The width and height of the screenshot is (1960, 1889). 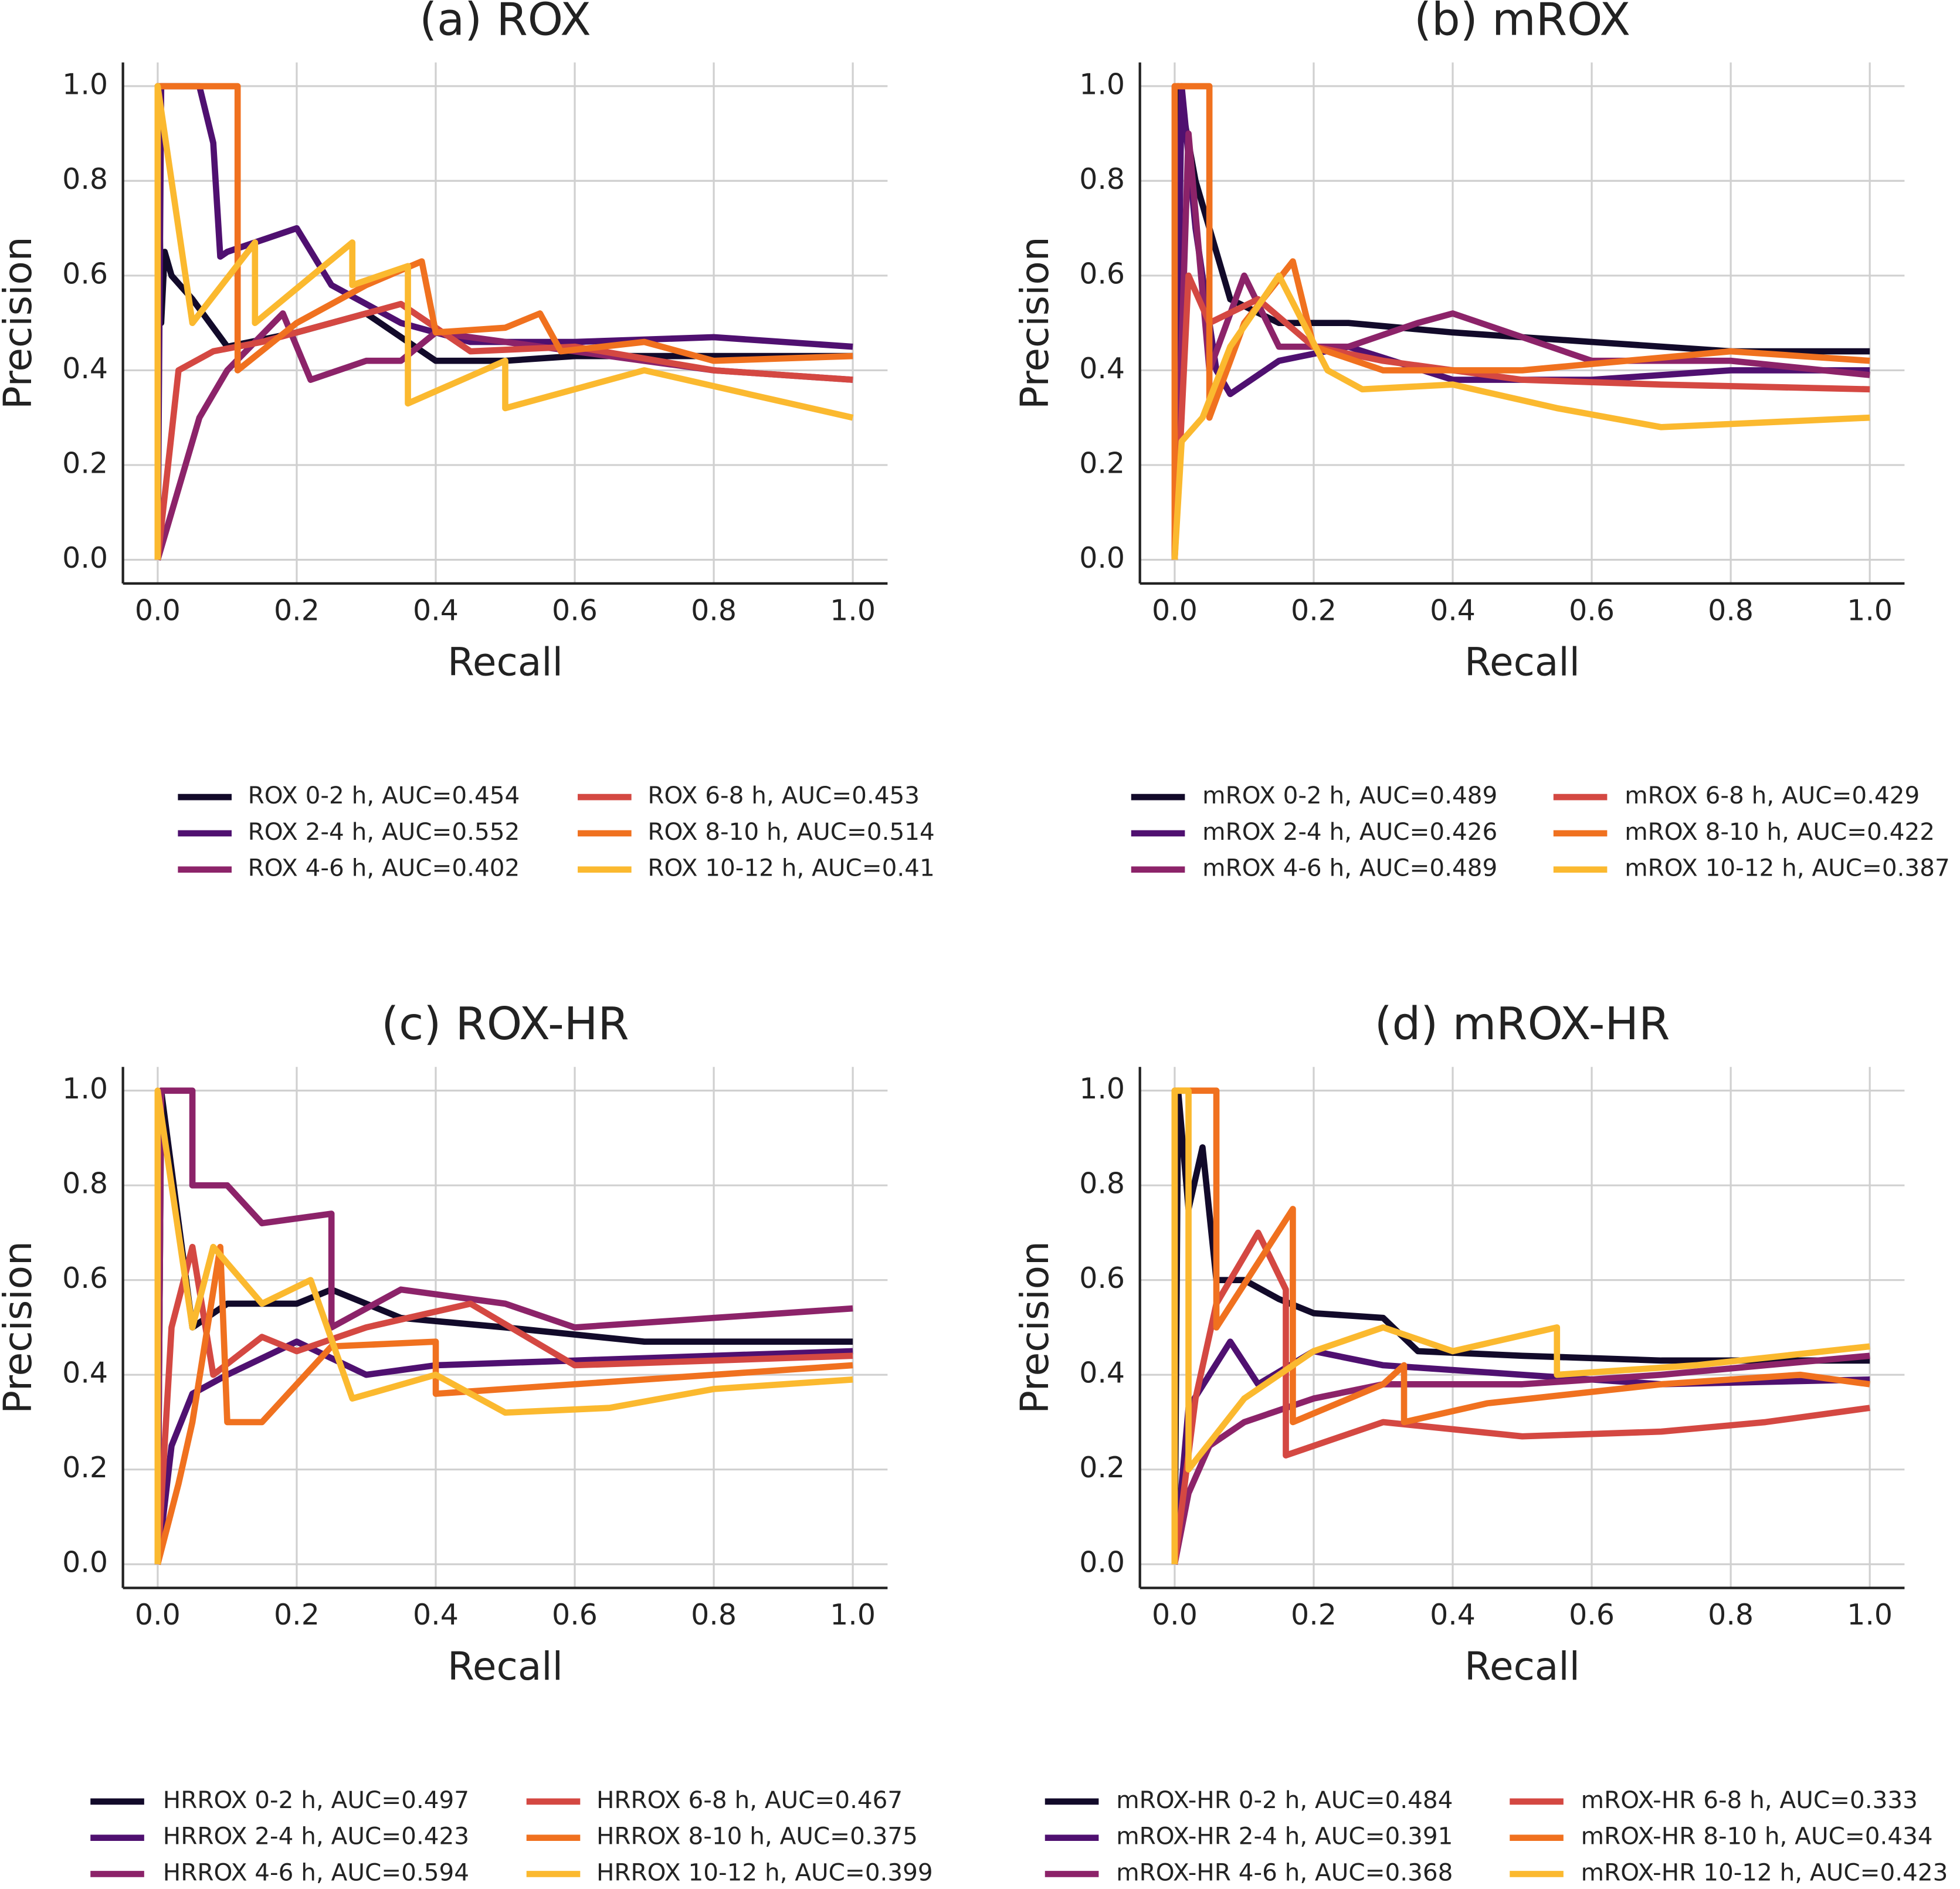 I want to click on legend-label: HRROX 0-2 h, AUC=0.497, so click(x=316, y=1800).